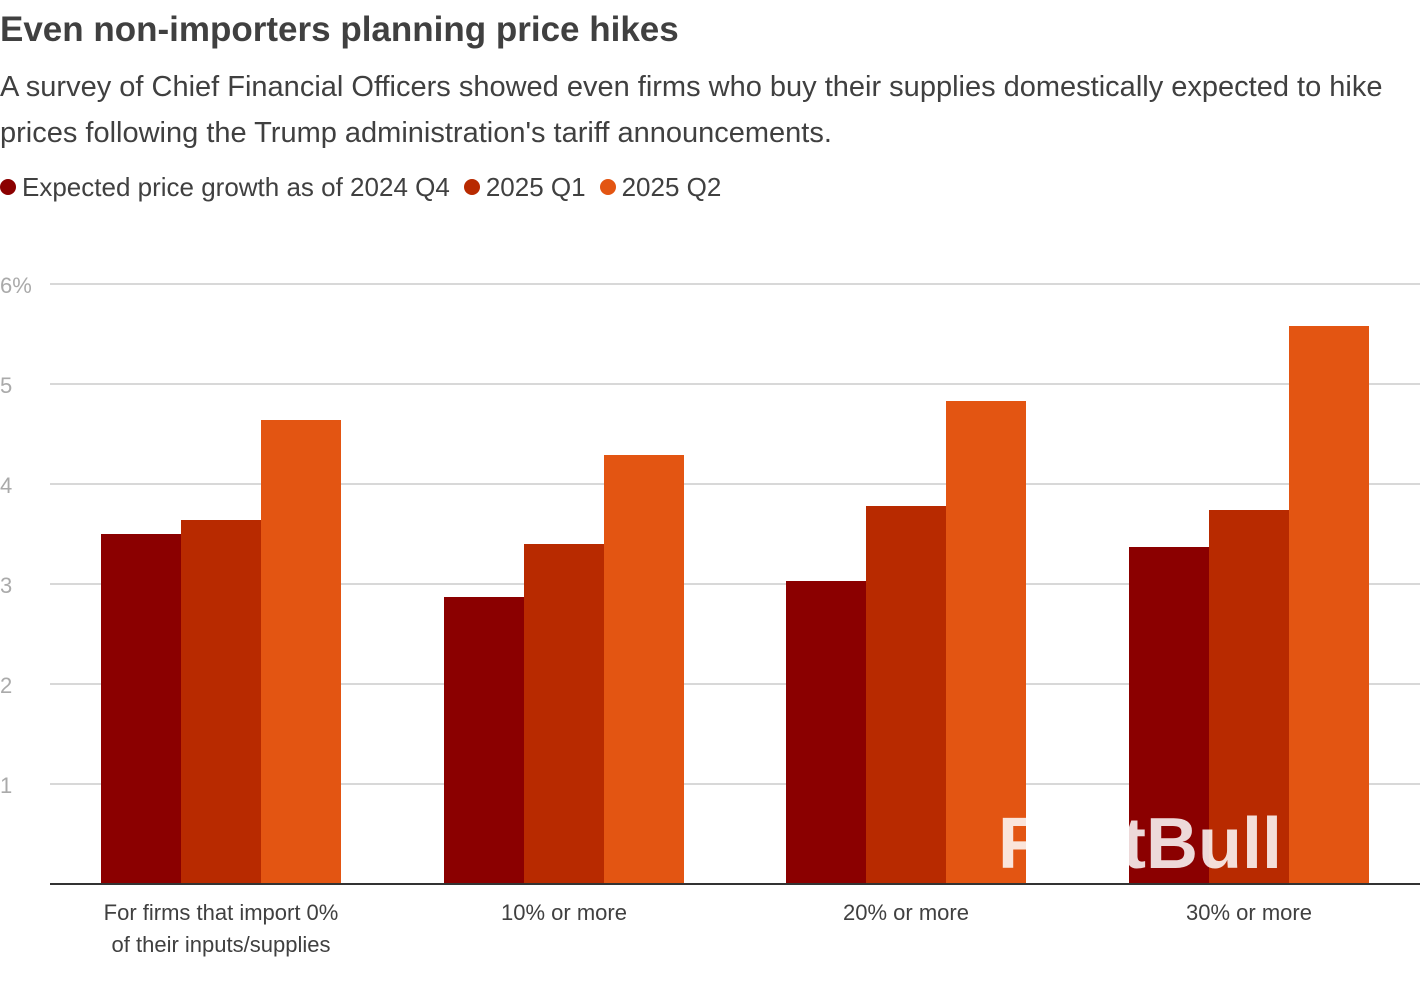 The image size is (1420, 995). What do you see at coordinates (16, 285) in the screenshot?
I see `y-tick-label: 6%` at bounding box center [16, 285].